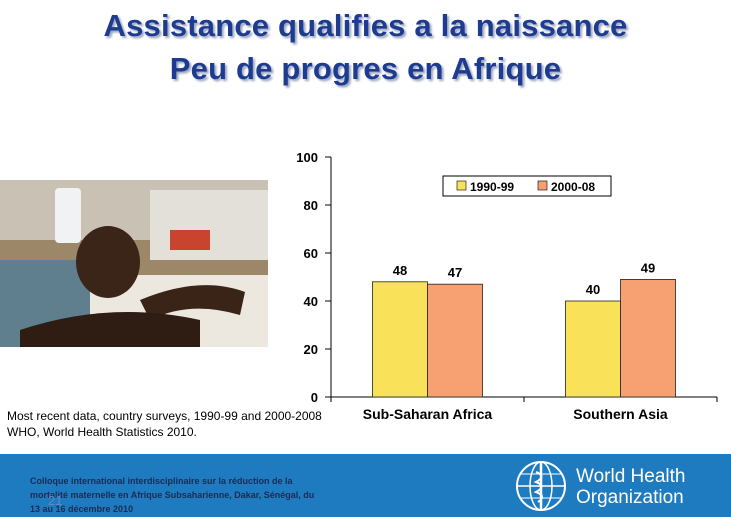  Describe the element at coordinates (311, 349) in the screenshot. I see `y-tick-label-20: 20` at that location.